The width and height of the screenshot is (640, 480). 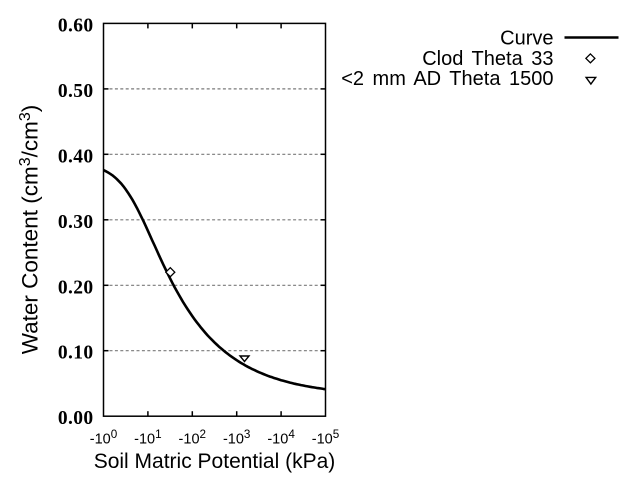 What do you see at coordinates (487, 59) in the screenshot?
I see `svg-text: Clod Theta 33` at bounding box center [487, 59].